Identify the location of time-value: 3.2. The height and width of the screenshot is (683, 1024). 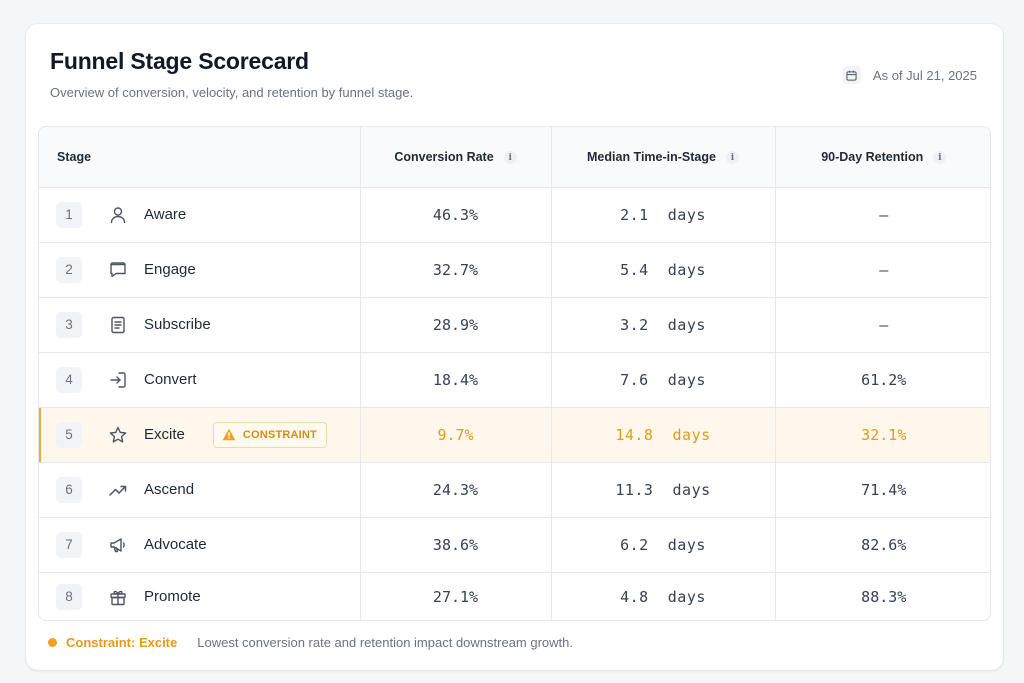
(634, 324).